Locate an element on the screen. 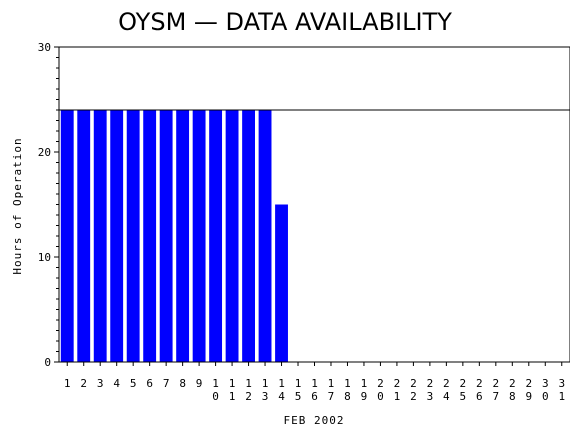  x-tick-label-4: 4 is located at coordinates (116, 383).